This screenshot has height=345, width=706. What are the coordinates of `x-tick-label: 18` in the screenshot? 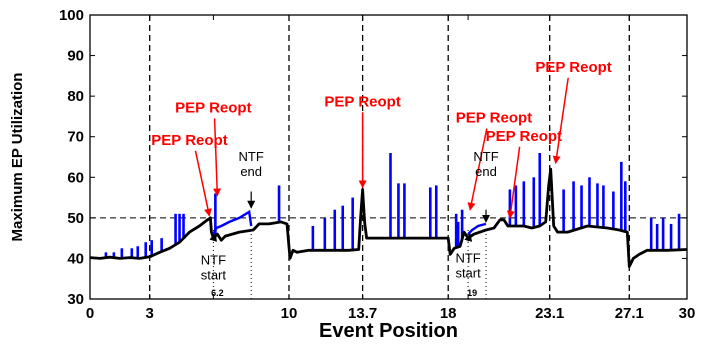 It's located at (448, 313).